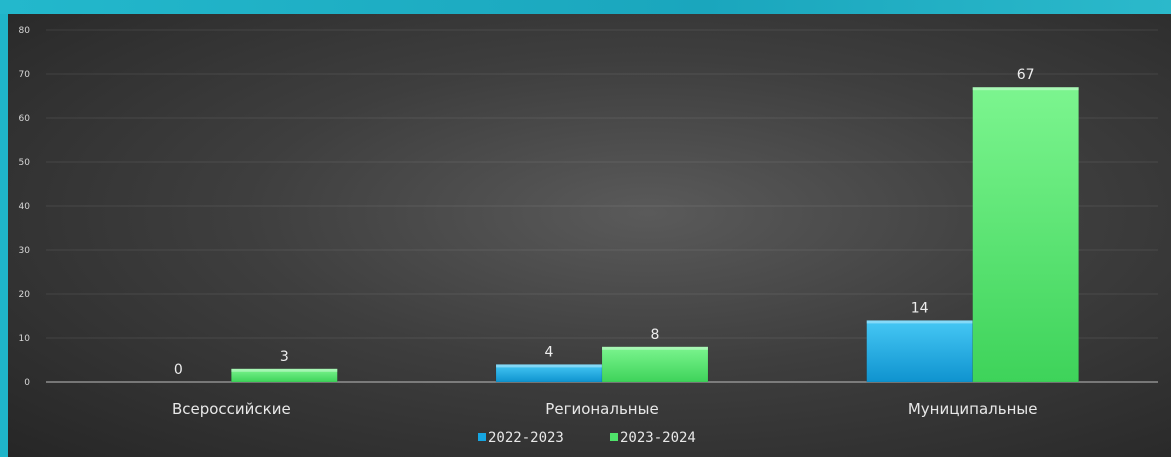 The image size is (1171, 457). Describe the element at coordinates (526, 438) in the screenshot. I see `legend-label: 2022-2023` at that location.